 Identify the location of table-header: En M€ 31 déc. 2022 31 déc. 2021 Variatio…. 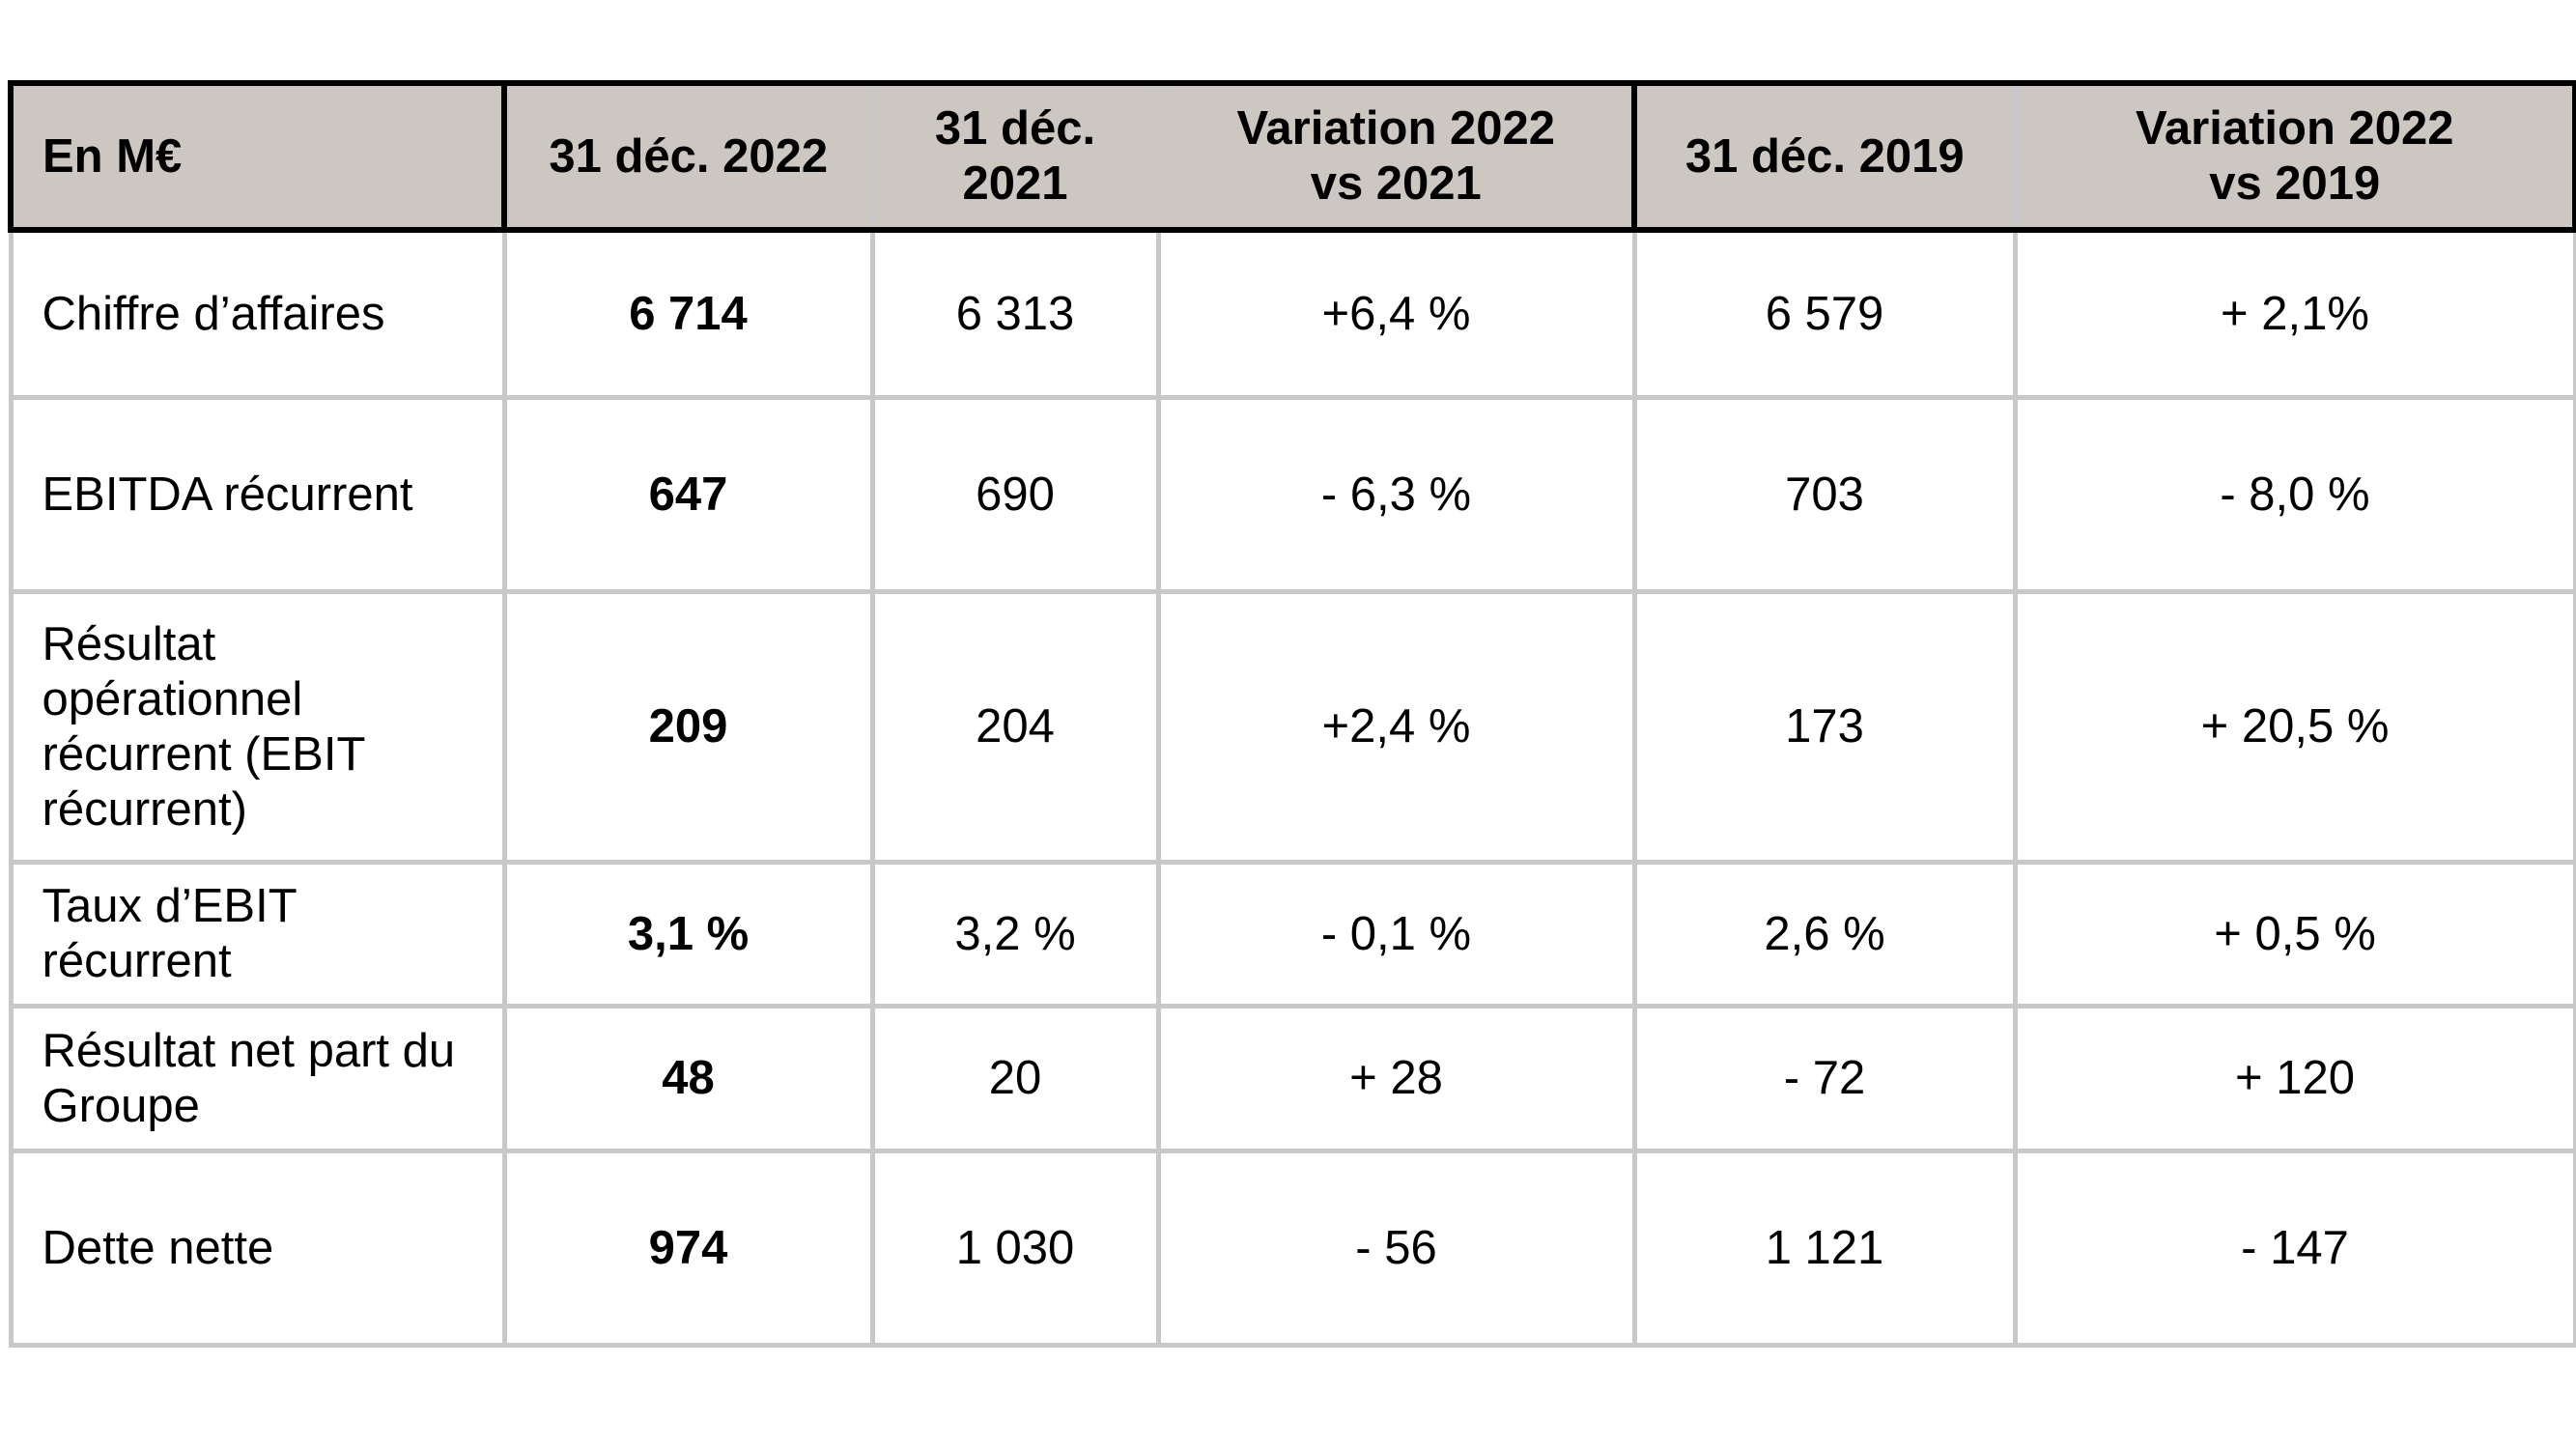
(1292, 156).